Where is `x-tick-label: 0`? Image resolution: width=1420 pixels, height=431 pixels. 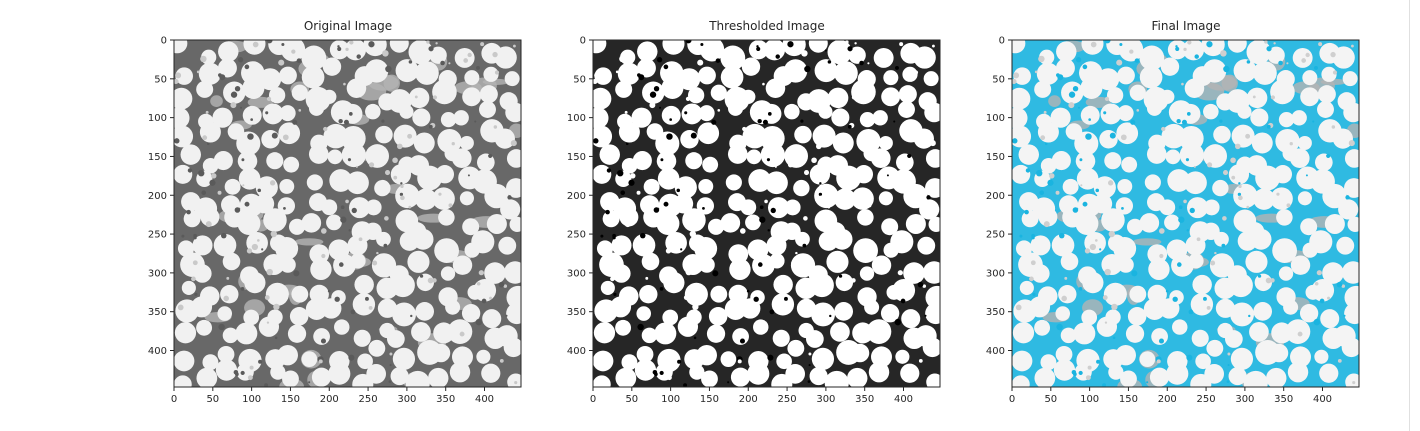 x-tick-label: 0 is located at coordinates (1012, 399).